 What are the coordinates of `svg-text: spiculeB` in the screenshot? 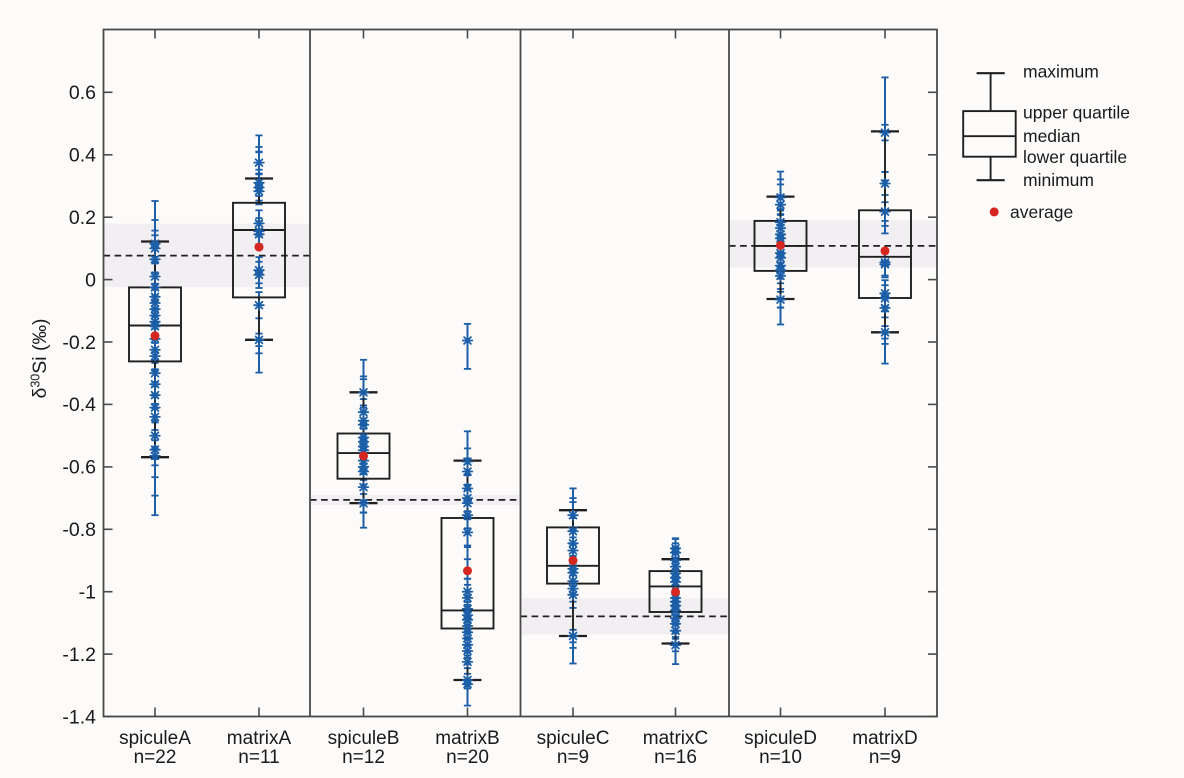 It's located at (364, 738).